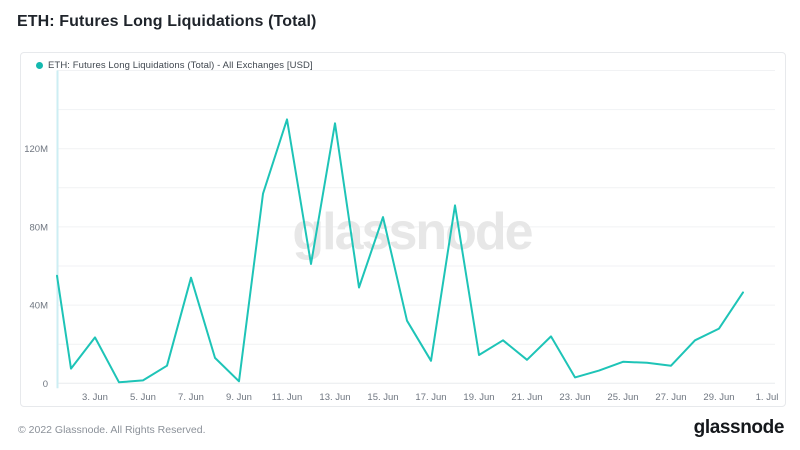 This screenshot has height=450, width=800. Describe the element at coordinates (718, 397) in the screenshot. I see `x-tick-label: 29. Jun` at that location.